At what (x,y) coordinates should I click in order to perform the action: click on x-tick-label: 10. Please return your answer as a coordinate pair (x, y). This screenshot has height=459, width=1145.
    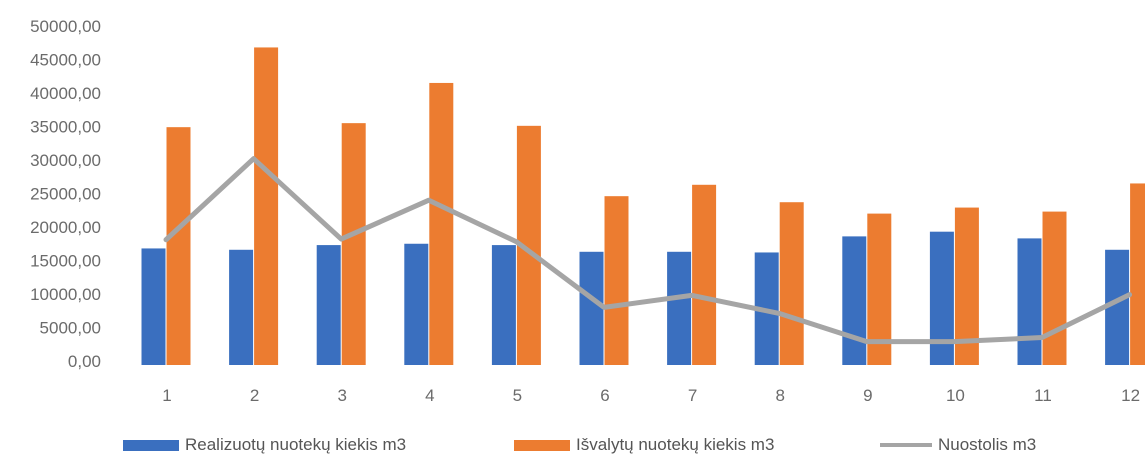
    Looking at the image, I should click on (955, 395).